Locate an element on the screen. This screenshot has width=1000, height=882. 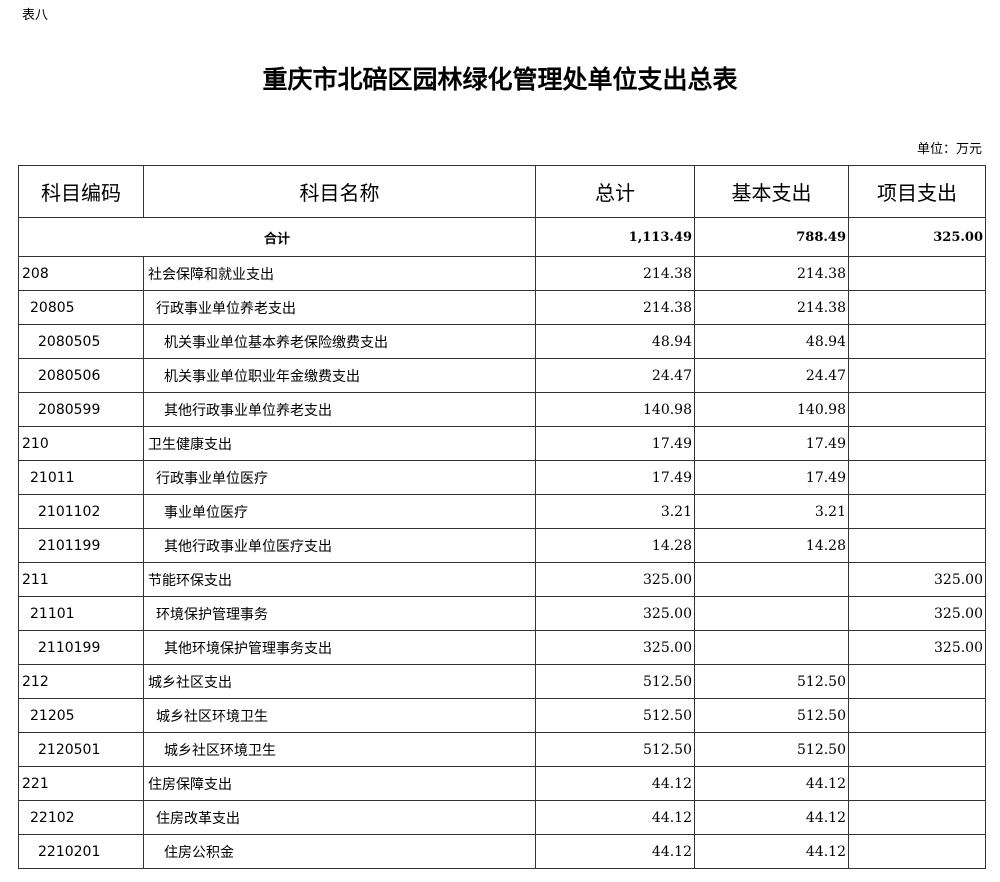
table-row: 208 社会保障和就业支出 214.38 214.38 is located at coordinates (502, 273).